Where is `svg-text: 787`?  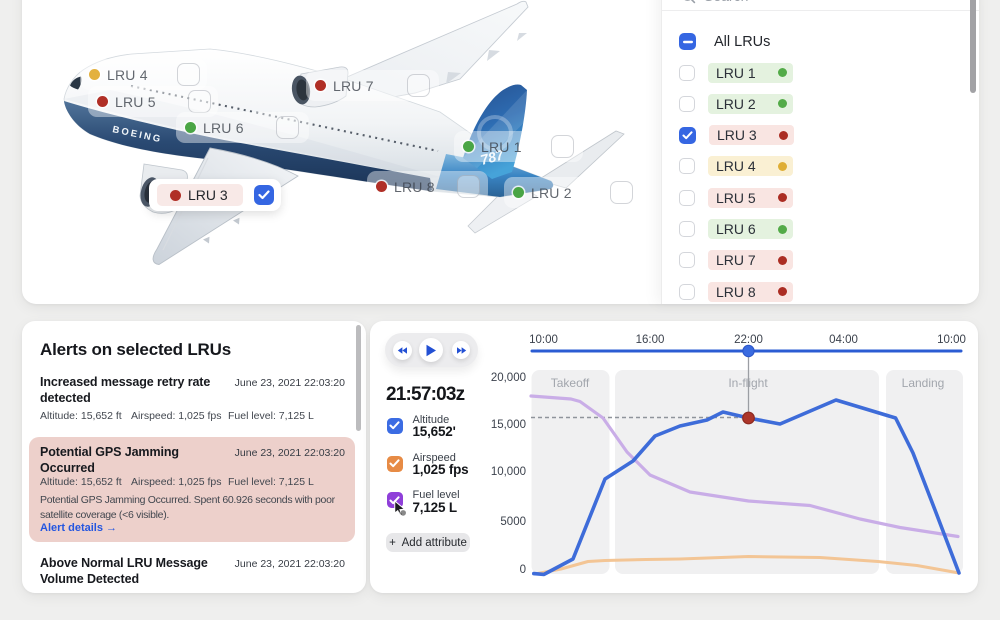 svg-text: 787 is located at coordinates (493, 157).